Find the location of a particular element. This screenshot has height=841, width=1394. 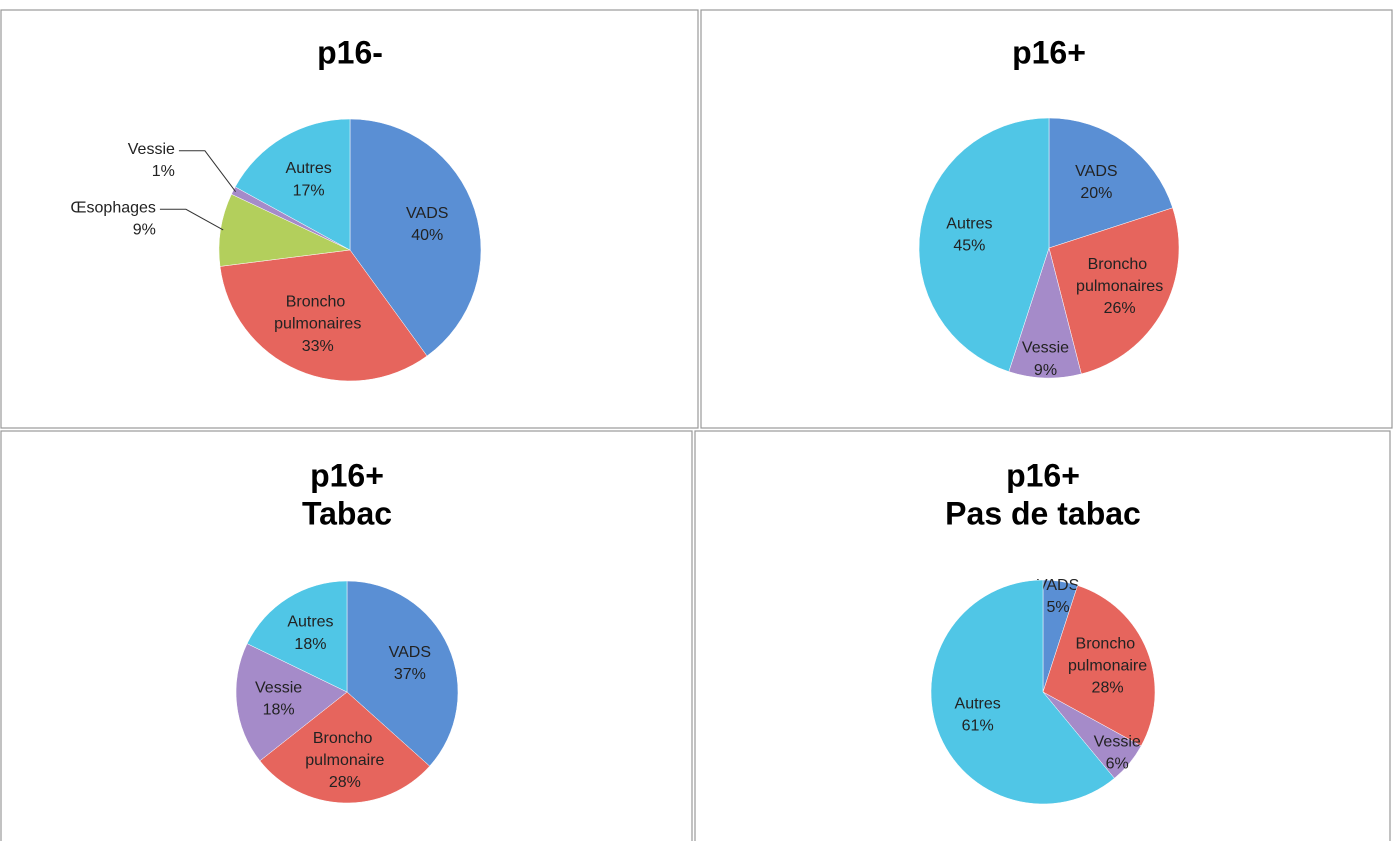

value-label: 33% is located at coordinates (318, 346).